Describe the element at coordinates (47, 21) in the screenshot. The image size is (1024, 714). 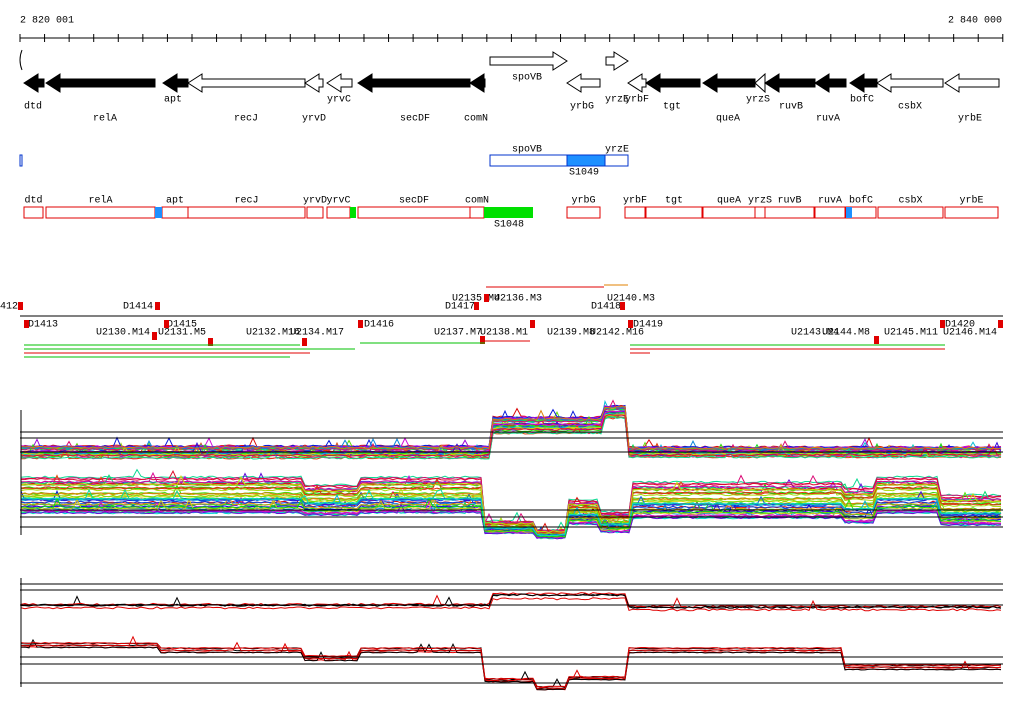
I see `ruler-start: 2 820 001` at that location.